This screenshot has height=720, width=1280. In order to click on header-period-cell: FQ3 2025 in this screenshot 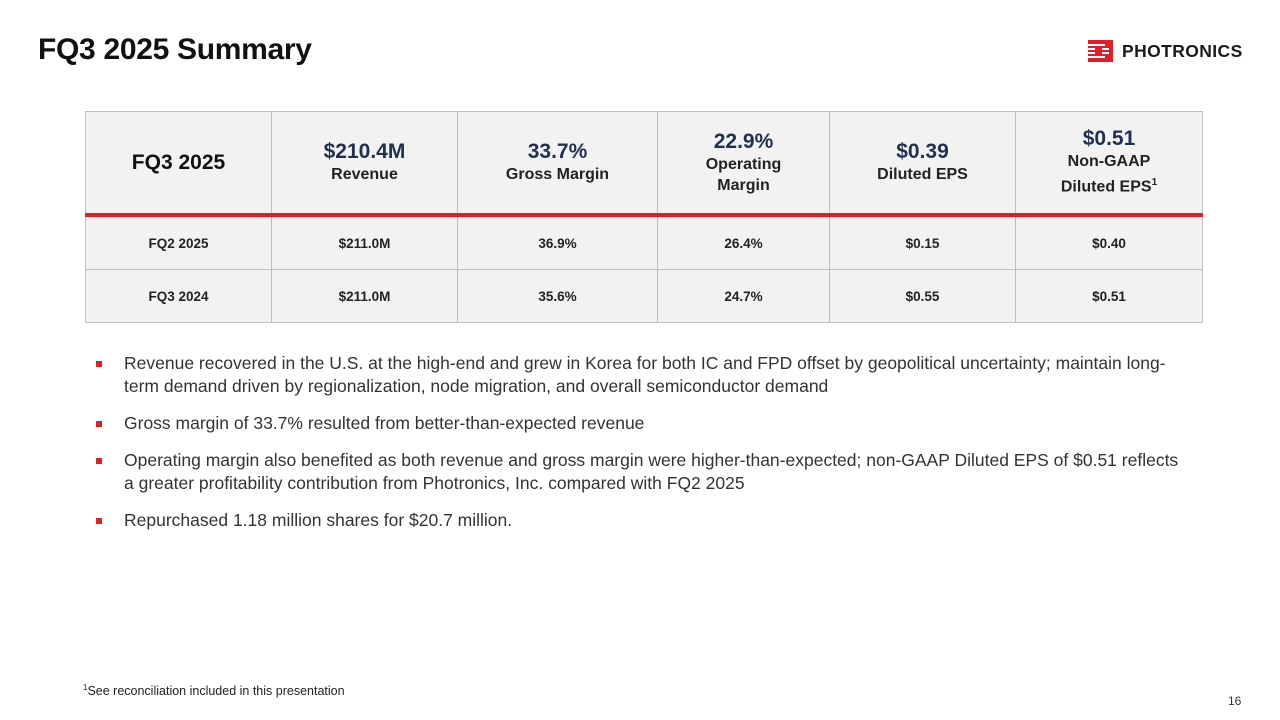, I will do `click(178, 164)`.